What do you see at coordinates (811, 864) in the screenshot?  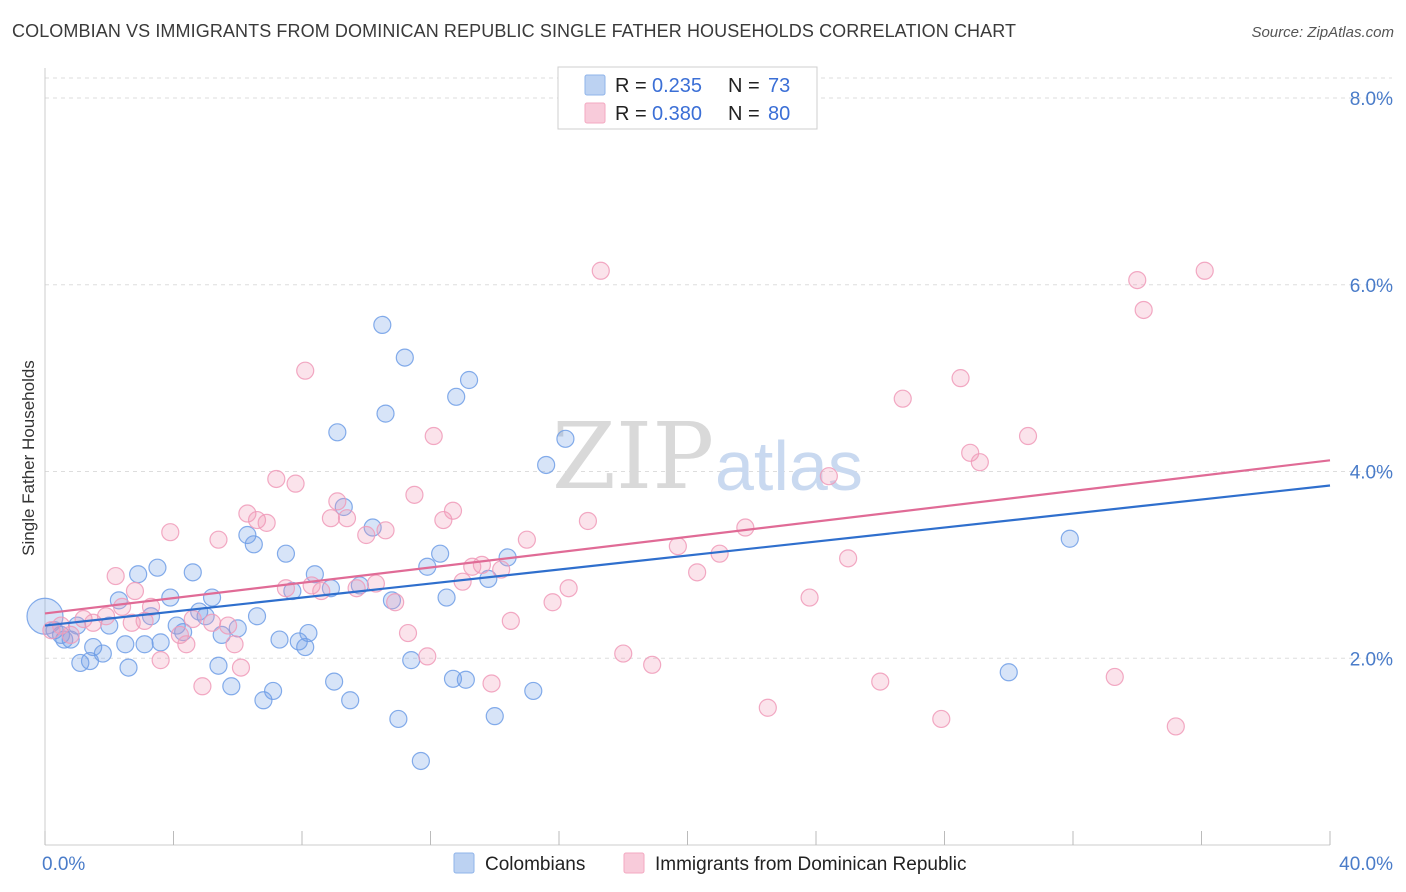 I see `series-legend-label-dominican: Immigrants from Dominican Republic` at bounding box center [811, 864].